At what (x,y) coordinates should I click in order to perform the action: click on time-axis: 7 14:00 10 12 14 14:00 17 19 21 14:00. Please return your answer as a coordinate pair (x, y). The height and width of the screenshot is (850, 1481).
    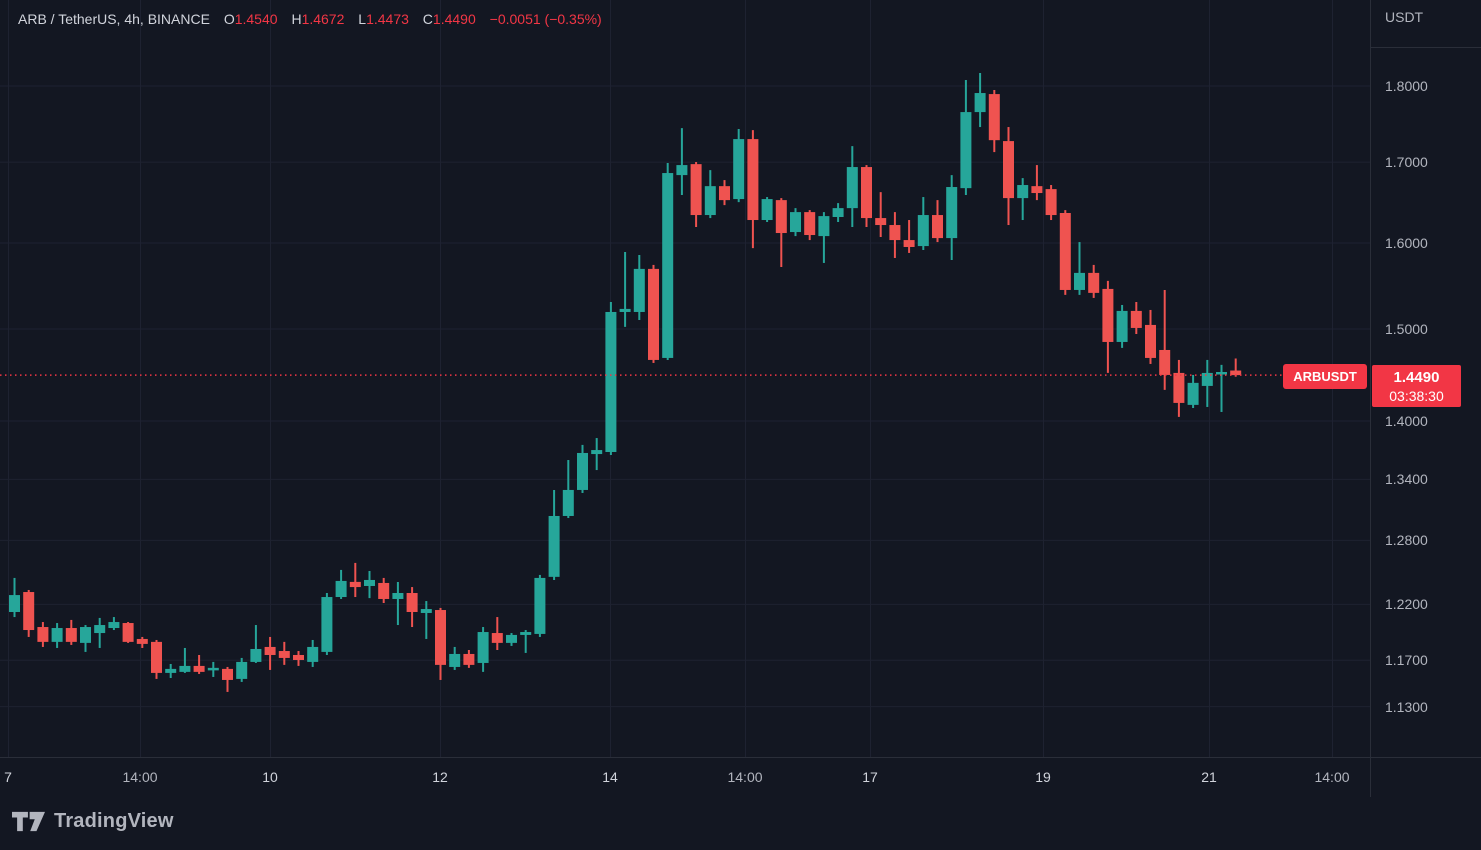
    Looking at the image, I should click on (740, 777).